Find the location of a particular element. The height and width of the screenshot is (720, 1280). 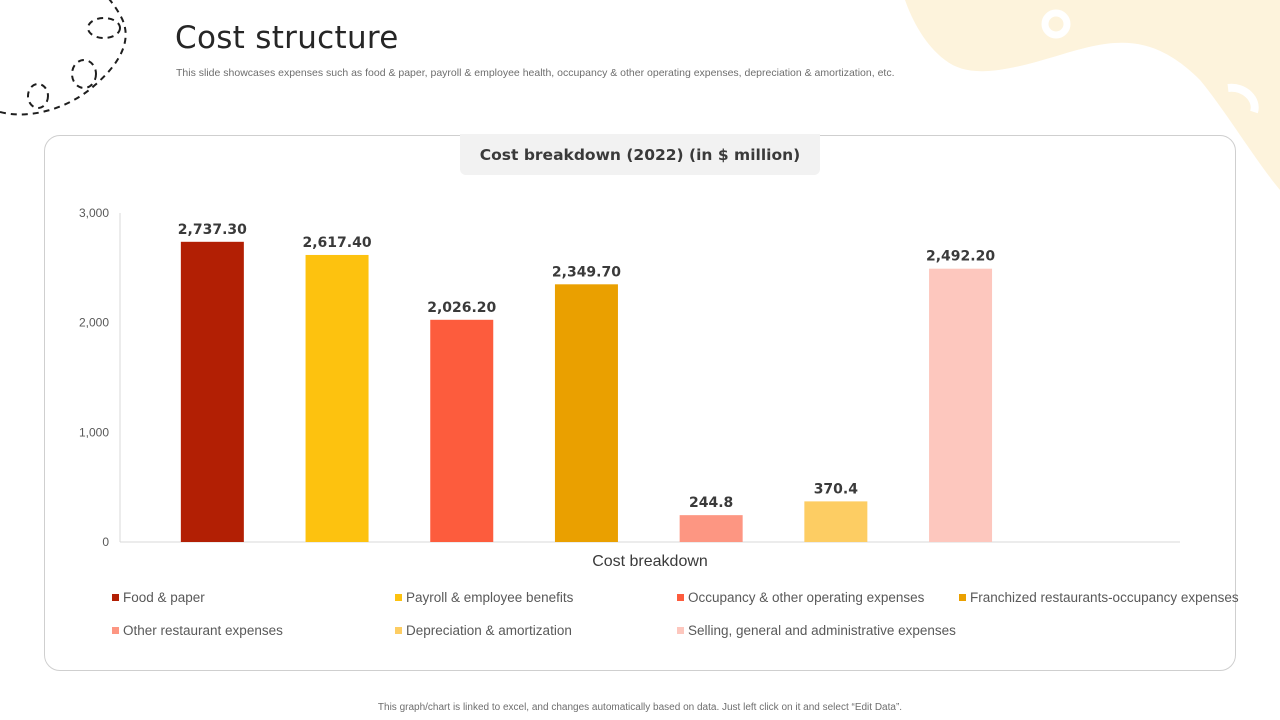

y-tick-label: 1,000 is located at coordinates (94, 432).